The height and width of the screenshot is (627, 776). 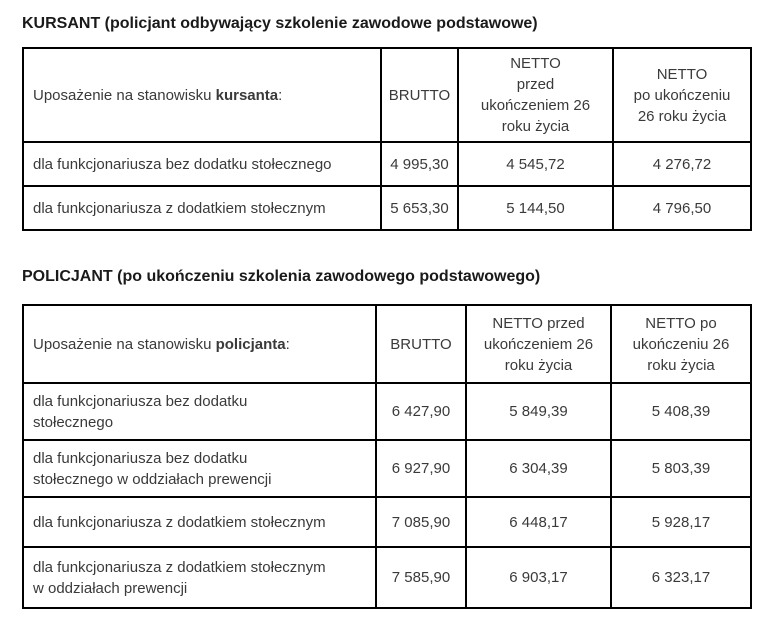 I want to click on netto-before-value: 6 304,39, so click(x=538, y=468).